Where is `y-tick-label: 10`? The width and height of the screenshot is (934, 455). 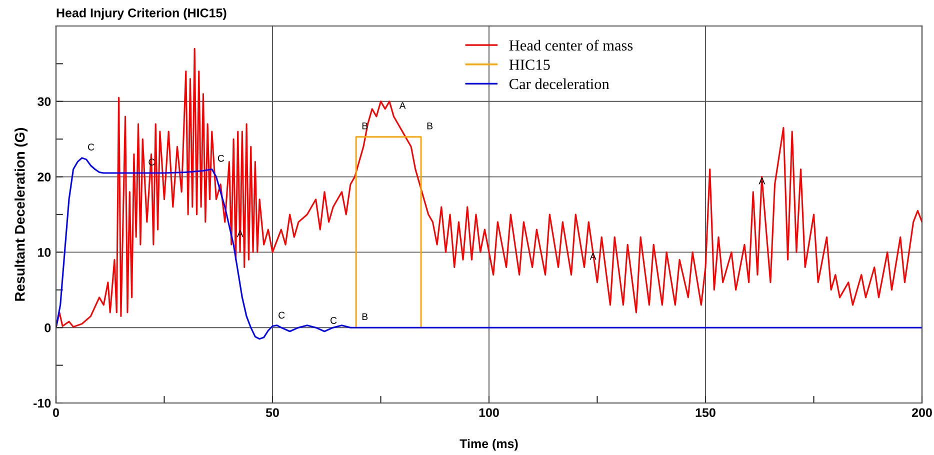
y-tick-label: 10 is located at coordinates (44, 252).